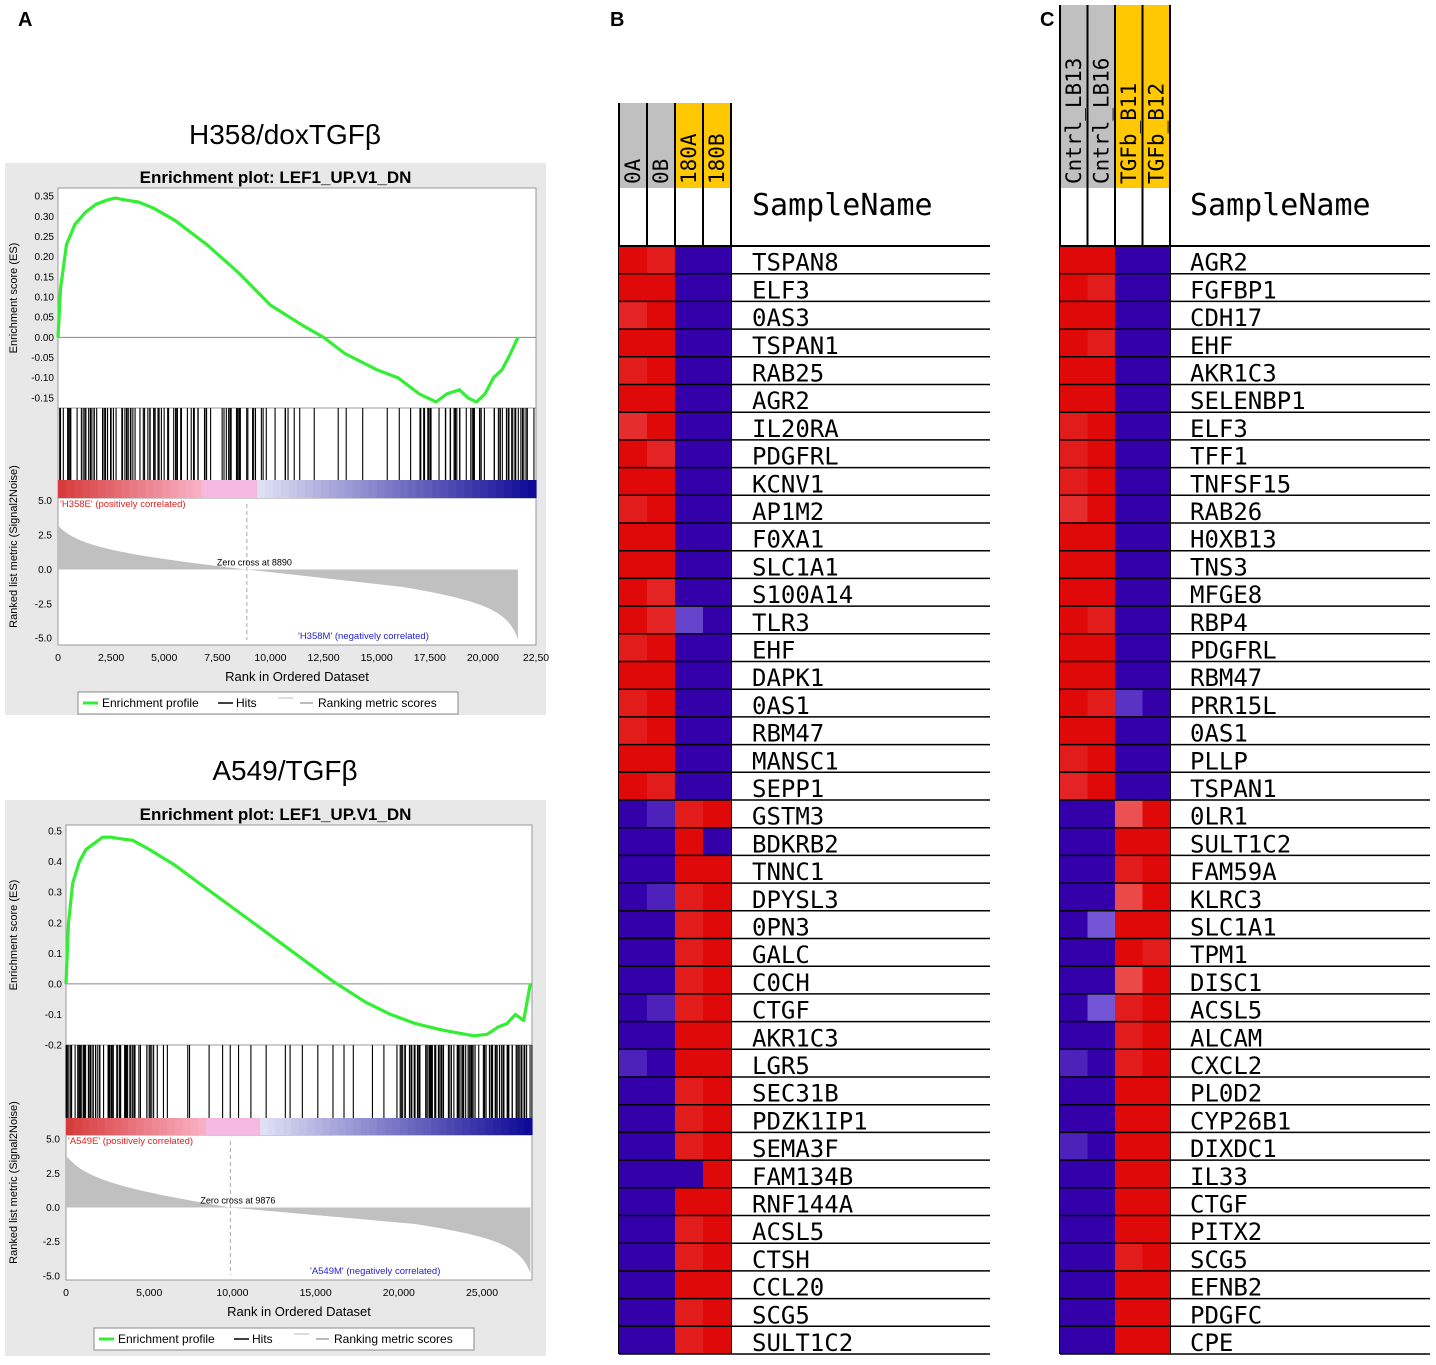 The image size is (1436, 1365). I want to click on sample-header-cell, so click(1074, 96).